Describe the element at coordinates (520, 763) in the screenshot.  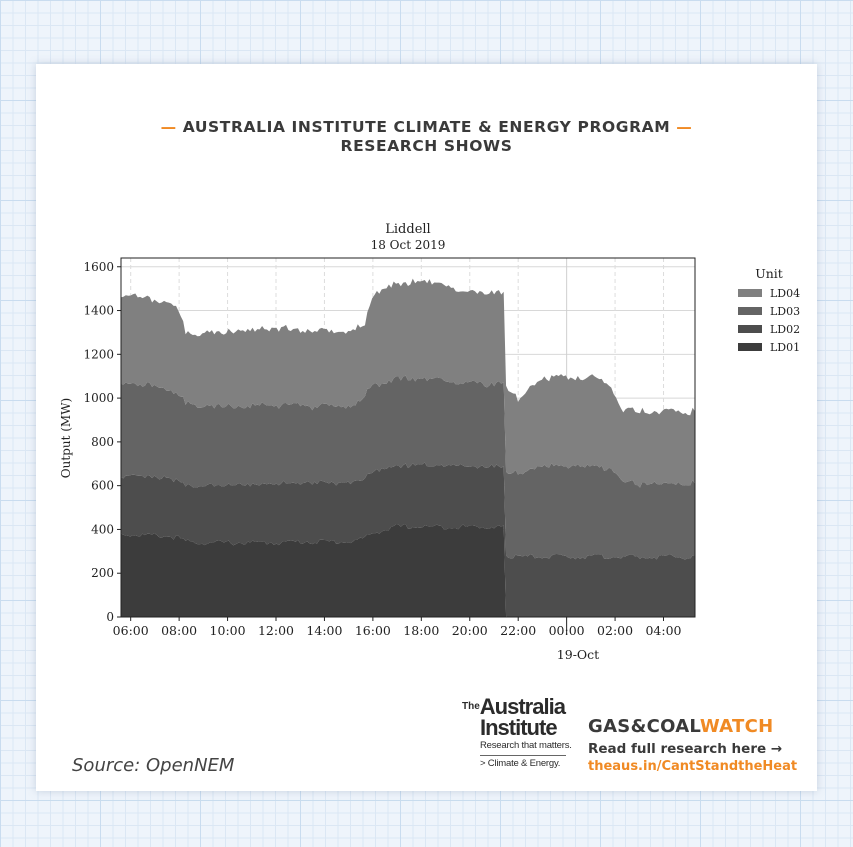
I see `tai-program-link: > Climate & Energy.` at that location.